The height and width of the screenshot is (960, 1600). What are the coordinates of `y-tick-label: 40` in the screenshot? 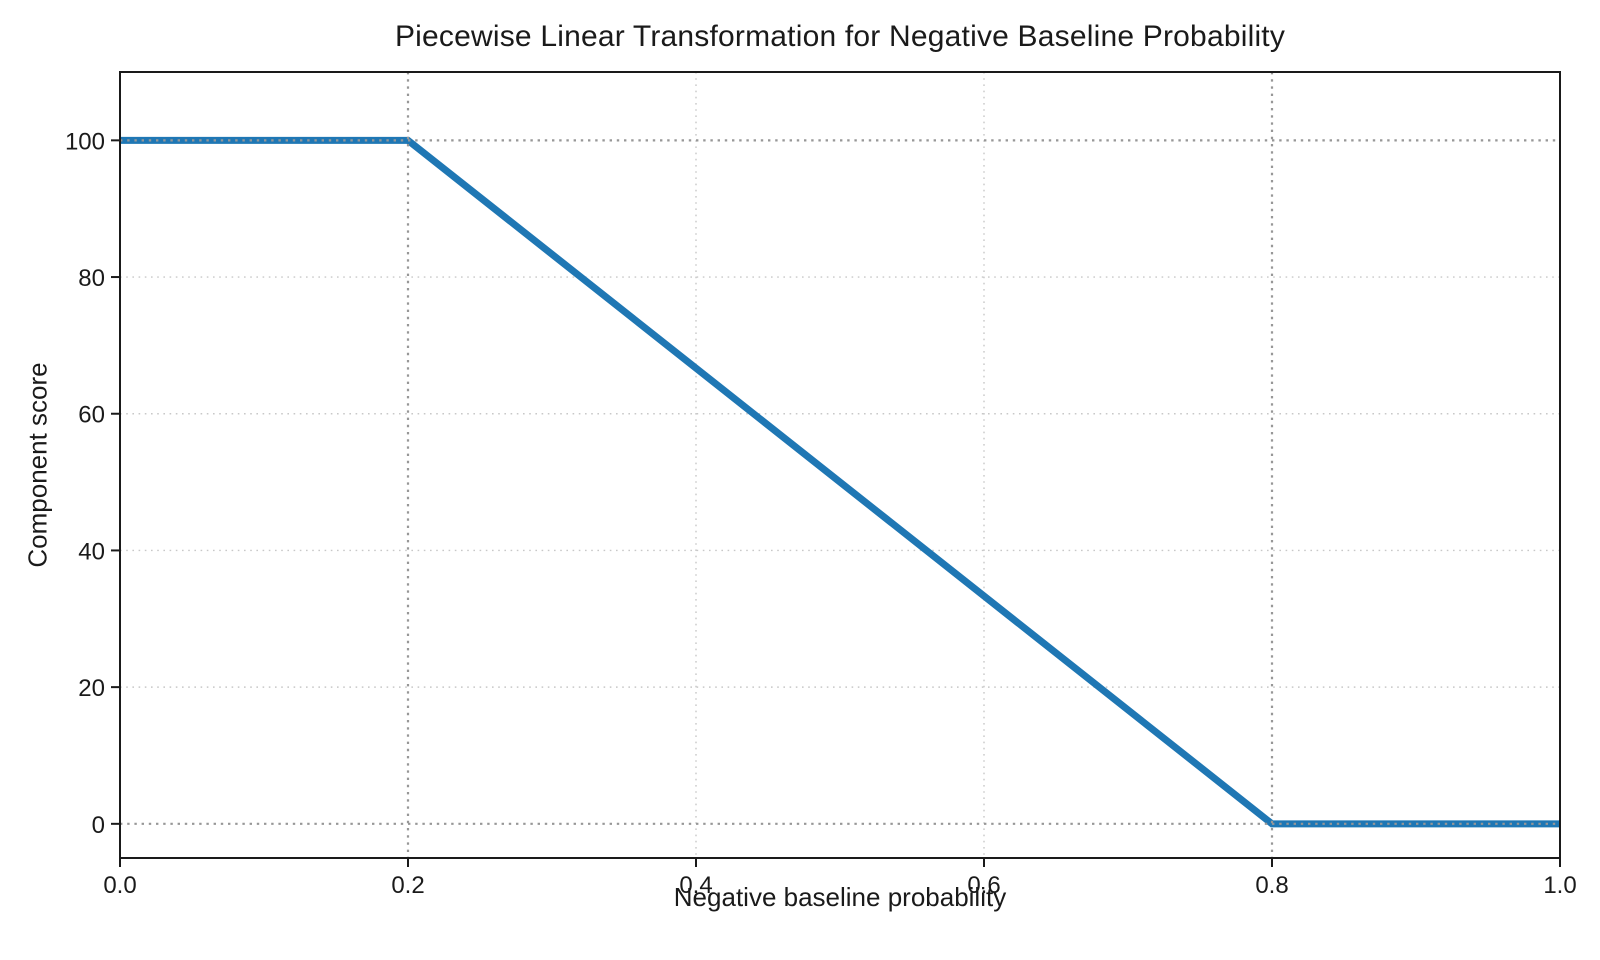 It's located at (91, 551).